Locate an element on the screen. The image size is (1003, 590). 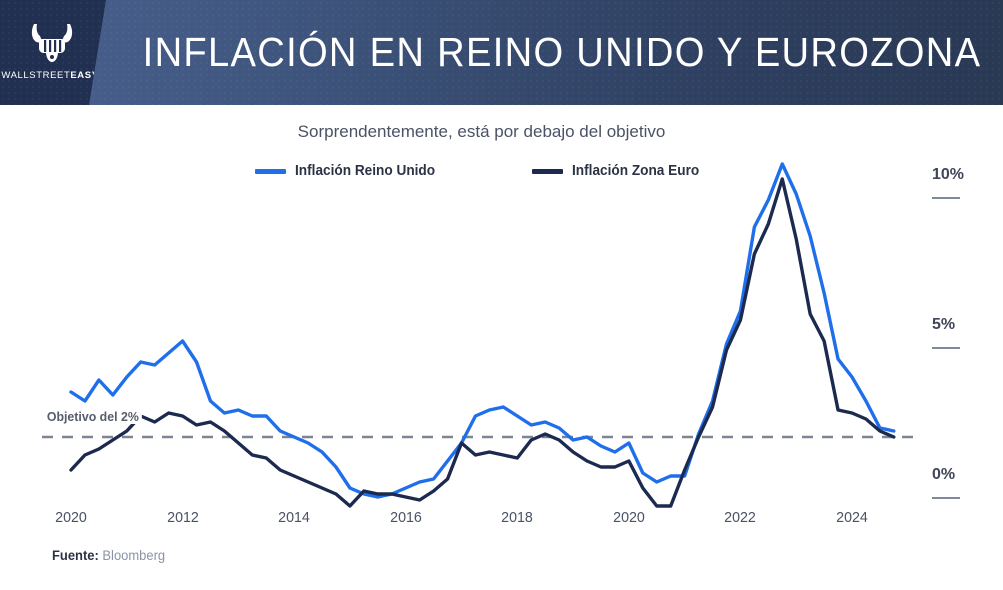
x-axis-label: 2014 is located at coordinates (294, 517).